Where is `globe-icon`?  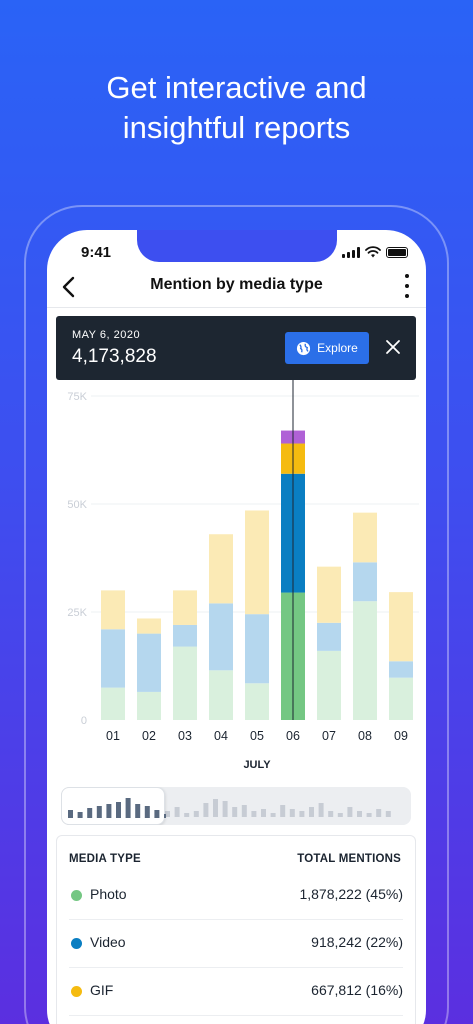
globe-icon is located at coordinates (304, 348).